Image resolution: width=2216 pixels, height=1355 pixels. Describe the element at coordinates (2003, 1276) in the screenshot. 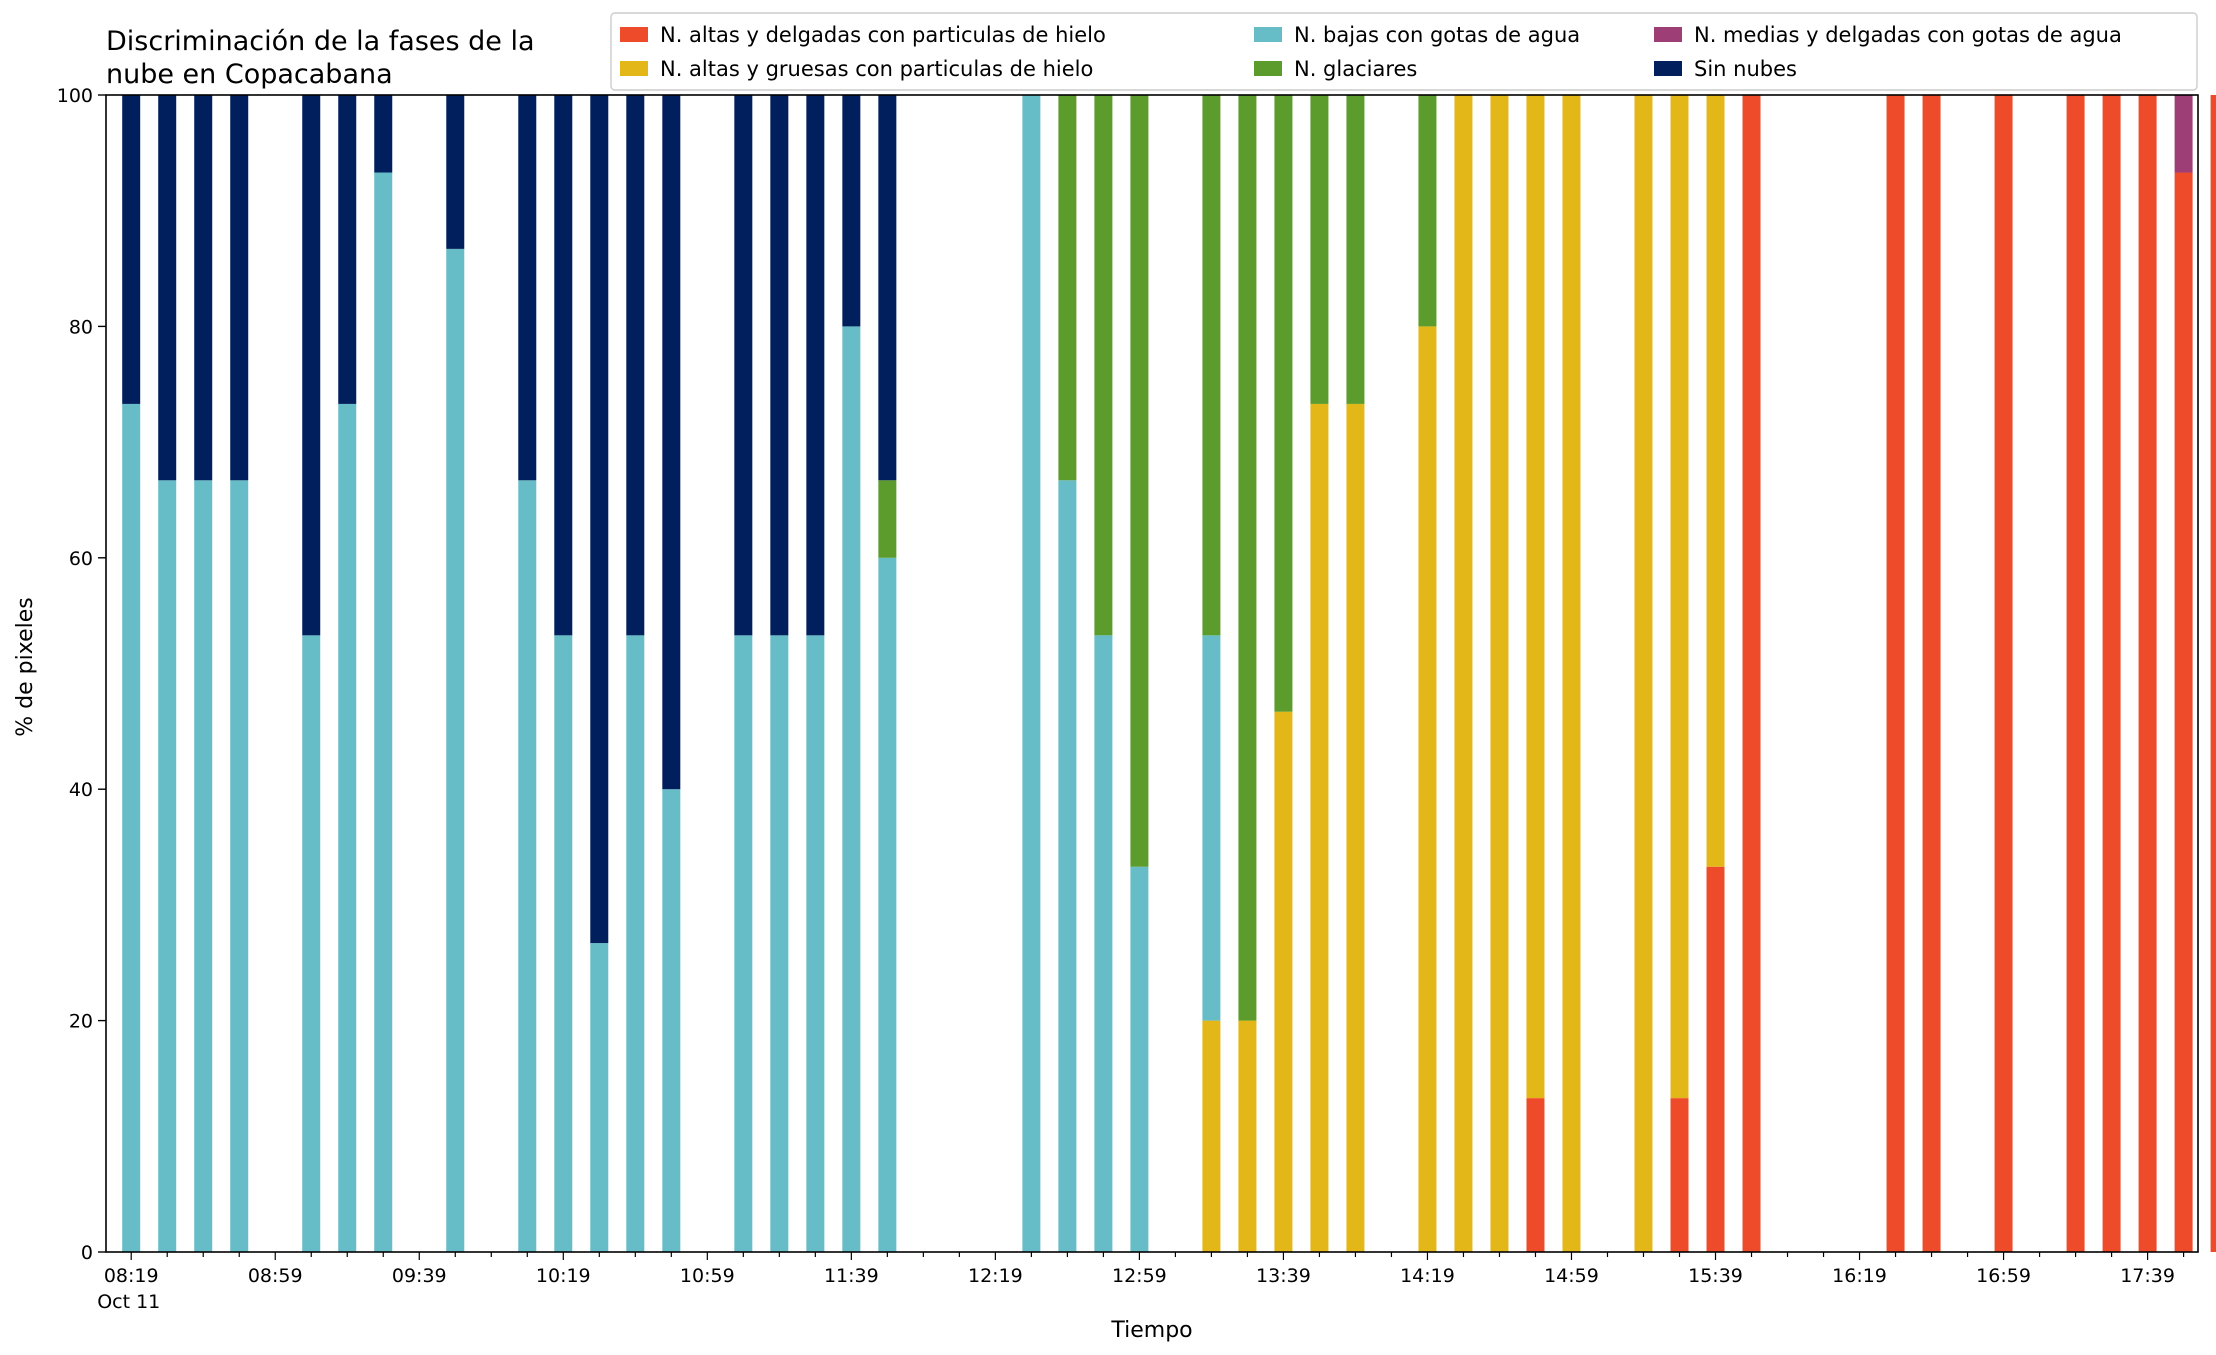

I see `x-tick-label-13: 16:59` at that location.